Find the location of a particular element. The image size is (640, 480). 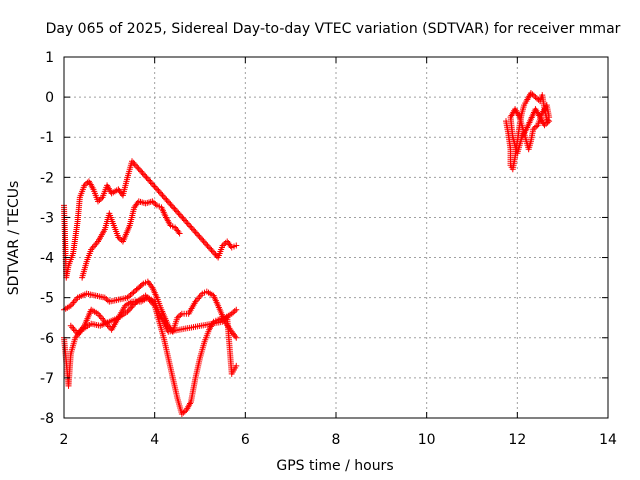

x-tick-label: 2 is located at coordinates (64, 440).